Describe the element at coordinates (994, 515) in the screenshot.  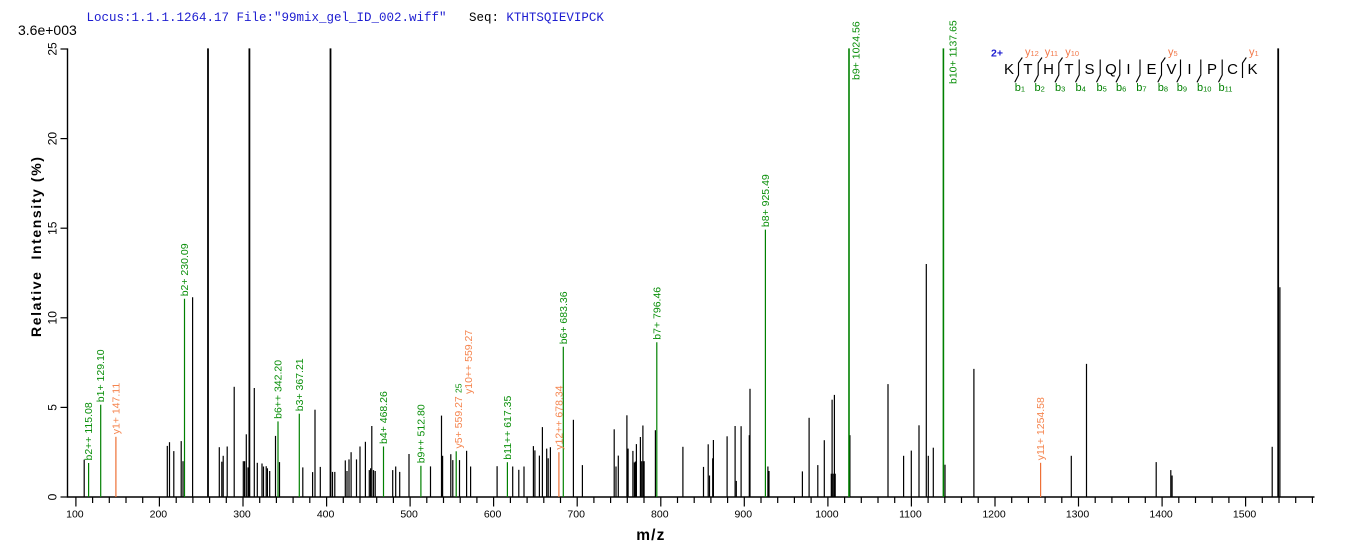
I see `svg-text: 1200` at that location.